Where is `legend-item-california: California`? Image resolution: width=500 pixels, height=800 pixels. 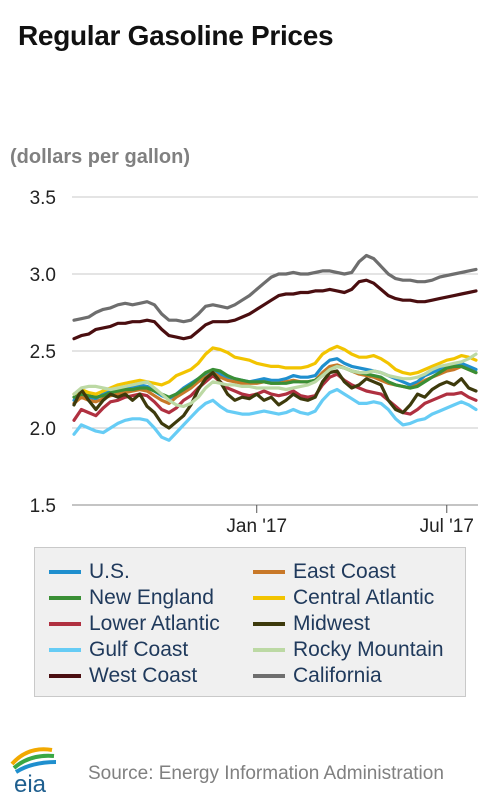 legend-item-california: California is located at coordinates (317, 676).